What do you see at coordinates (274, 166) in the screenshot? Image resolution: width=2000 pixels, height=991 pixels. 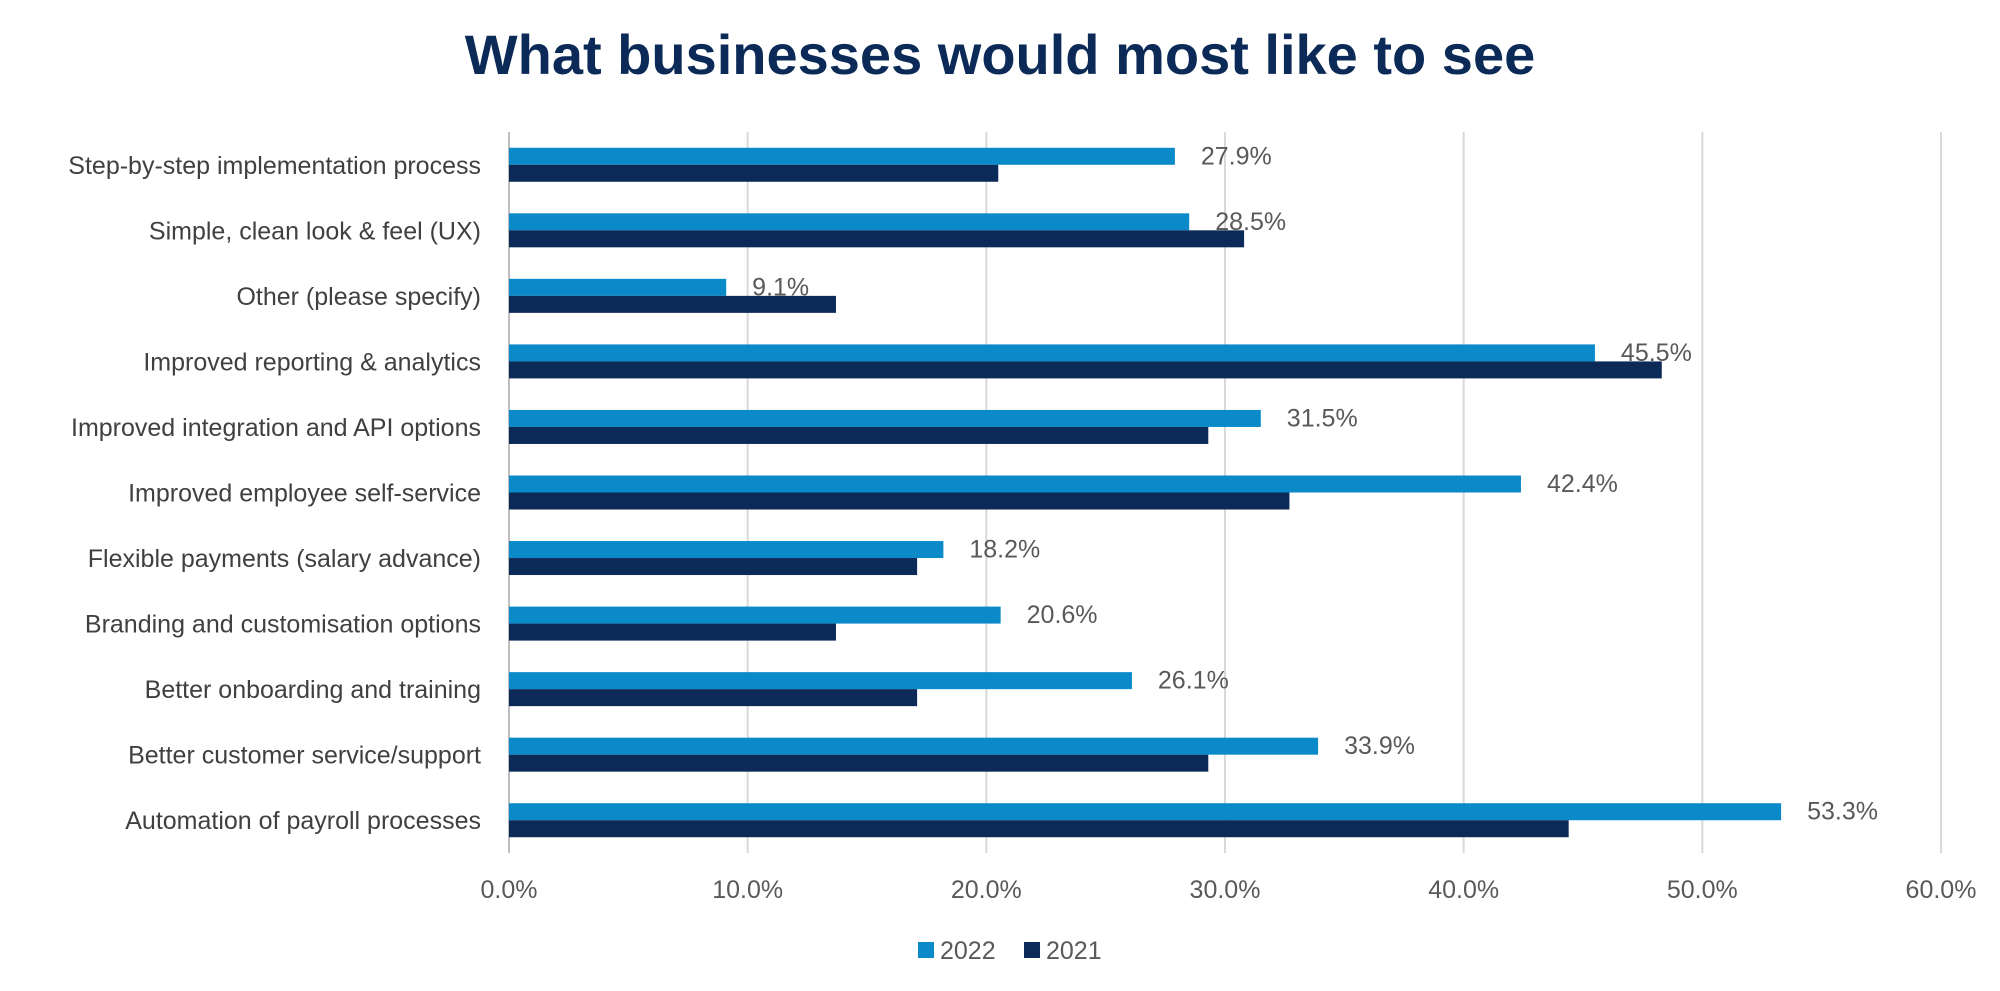 I see `category-label: Step-by-step implementation process` at bounding box center [274, 166].